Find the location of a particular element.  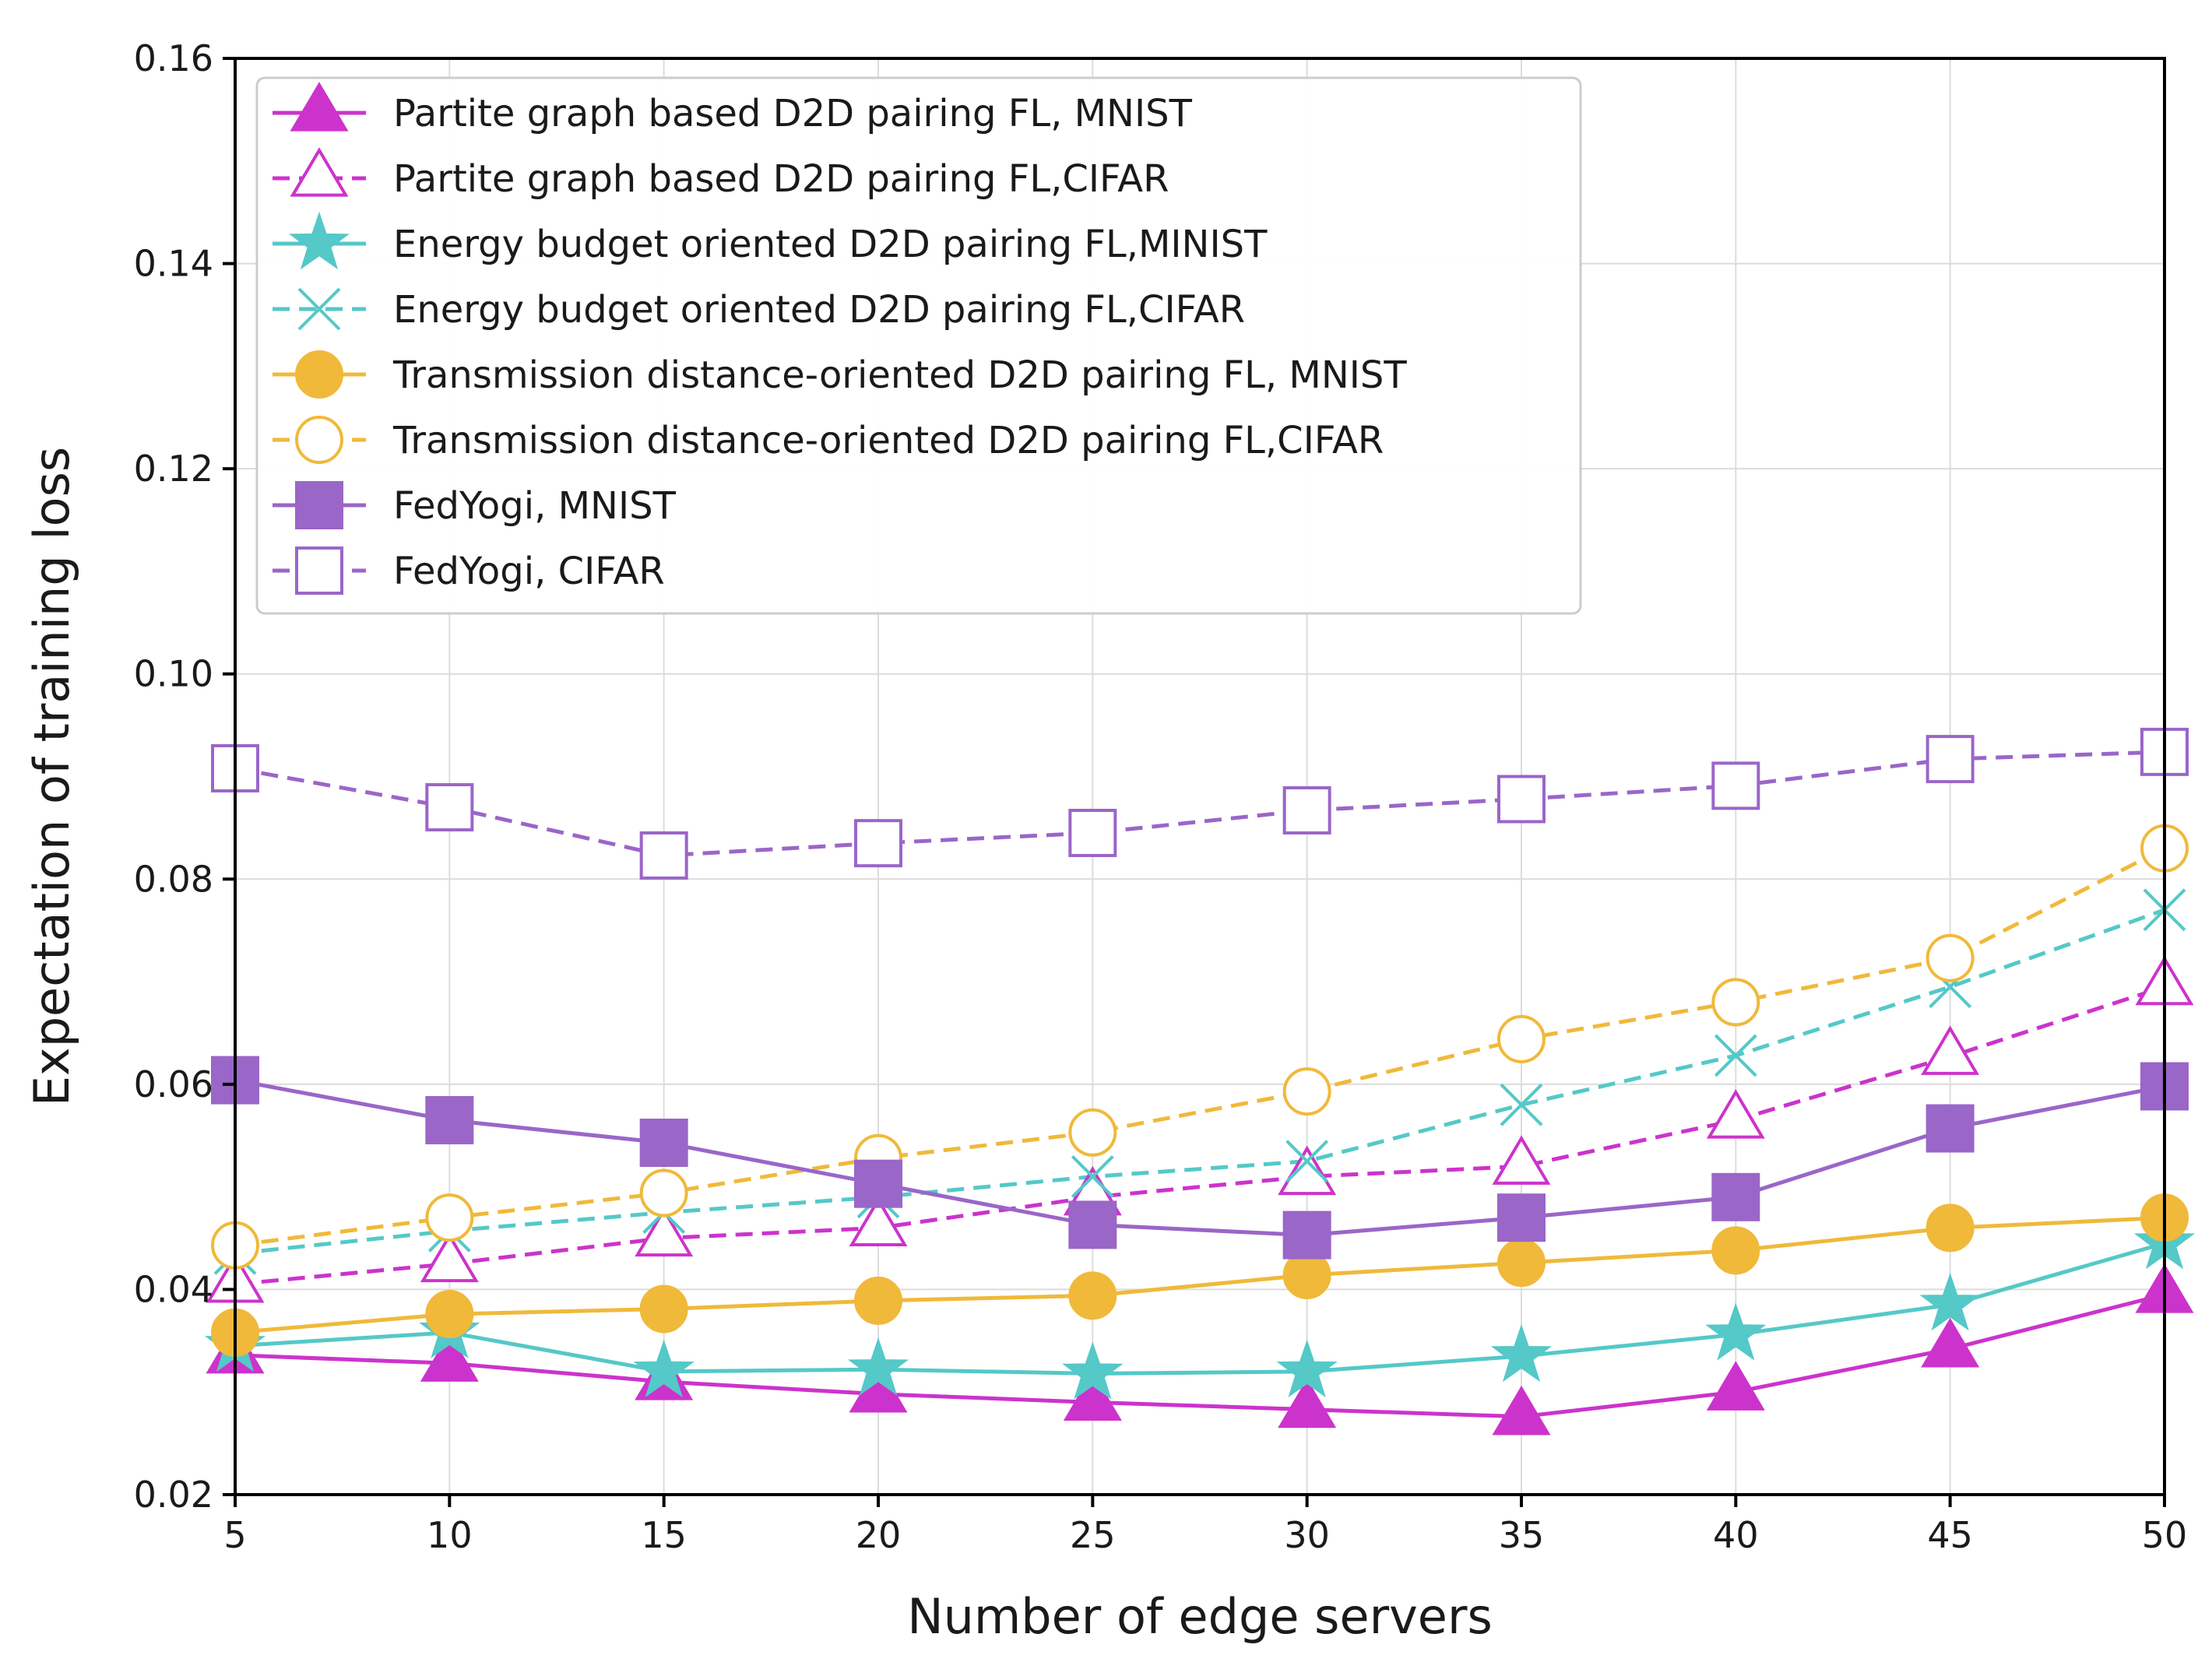

y-tick-label: 0.14 is located at coordinates (173, 264).